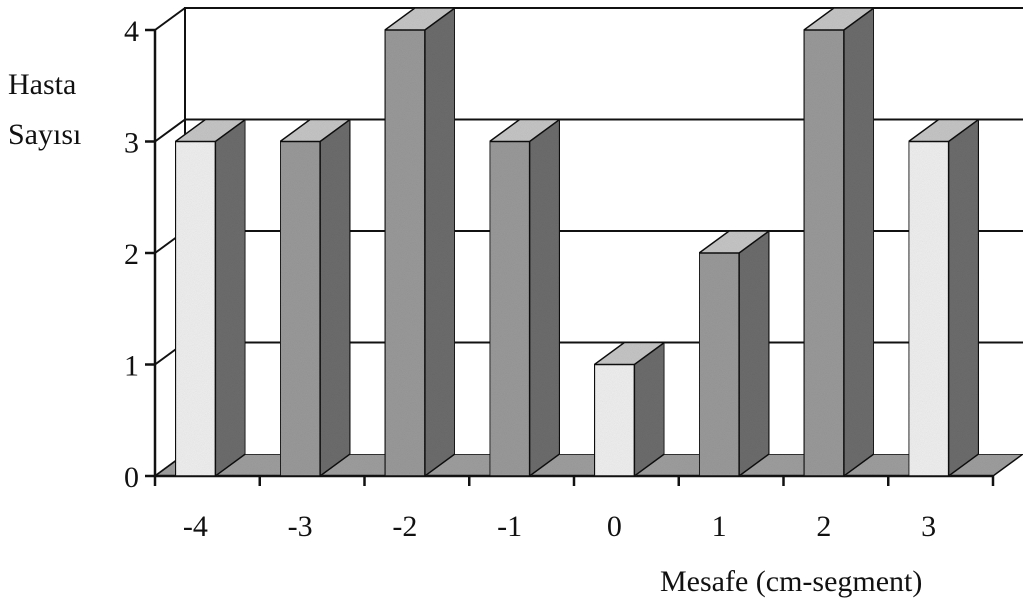 The height and width of the screenshot is (615, 1023). What do you see at coordinates (335, 298) in the screenshot?
I see `bar-side--3` at bounding box center [335, 298].